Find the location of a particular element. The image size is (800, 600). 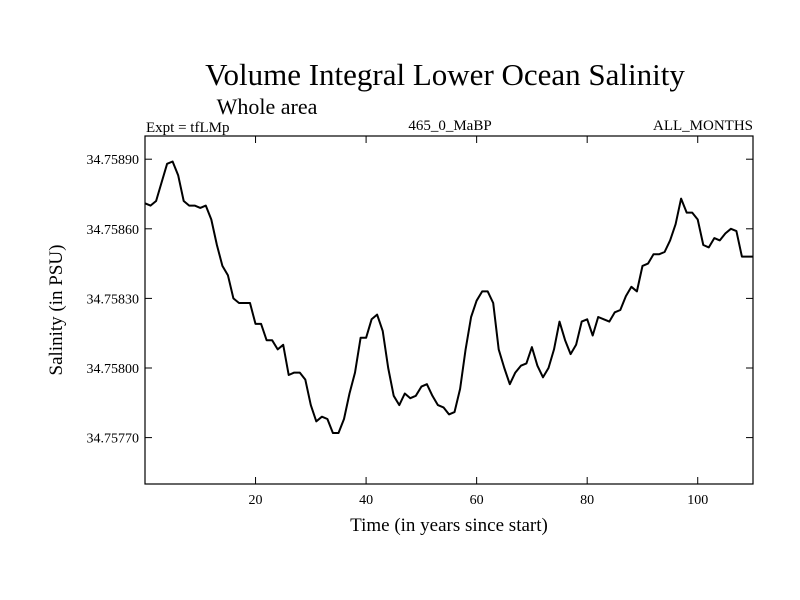

x-tick-label: 80 is located at coordinates (587, 500).